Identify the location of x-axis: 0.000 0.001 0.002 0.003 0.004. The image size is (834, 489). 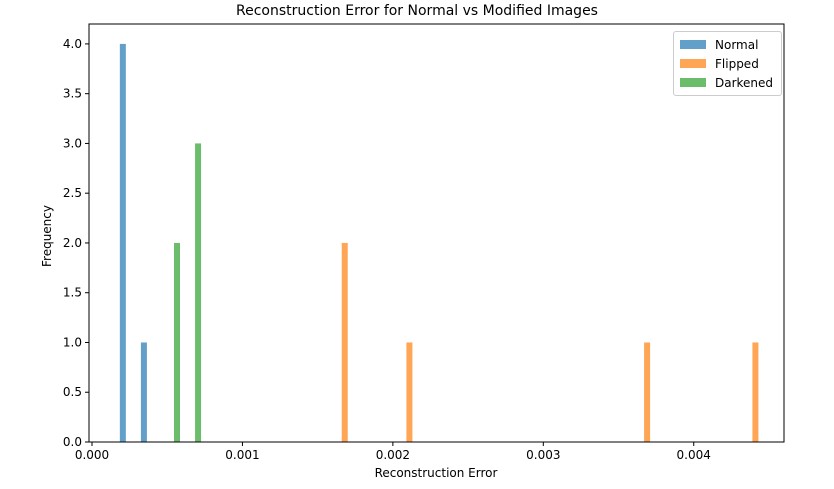
(393, 452).